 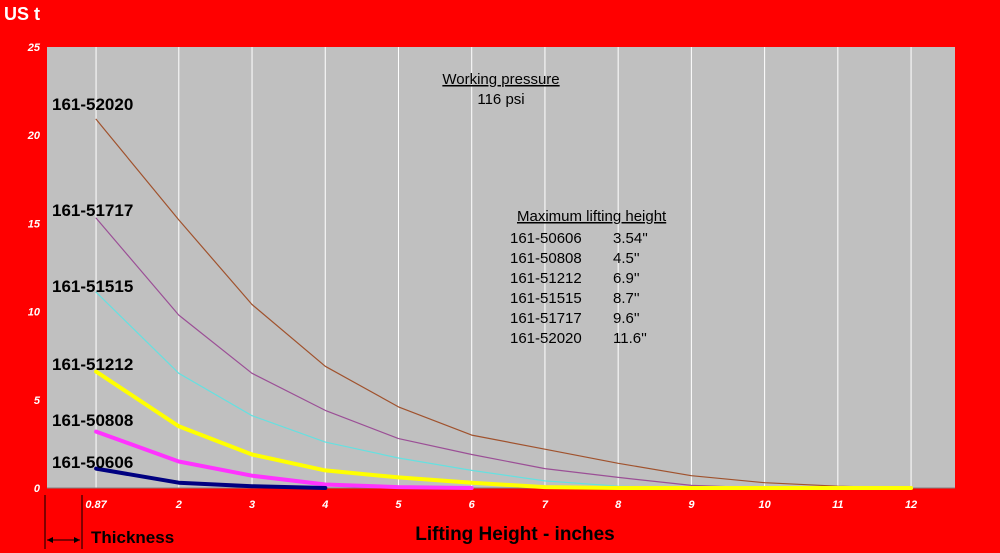 What do you see at coordinates (546, 338) in the screenshot?
I see `max-height-model-5: 161-52020` at bounding box center [546, 338].